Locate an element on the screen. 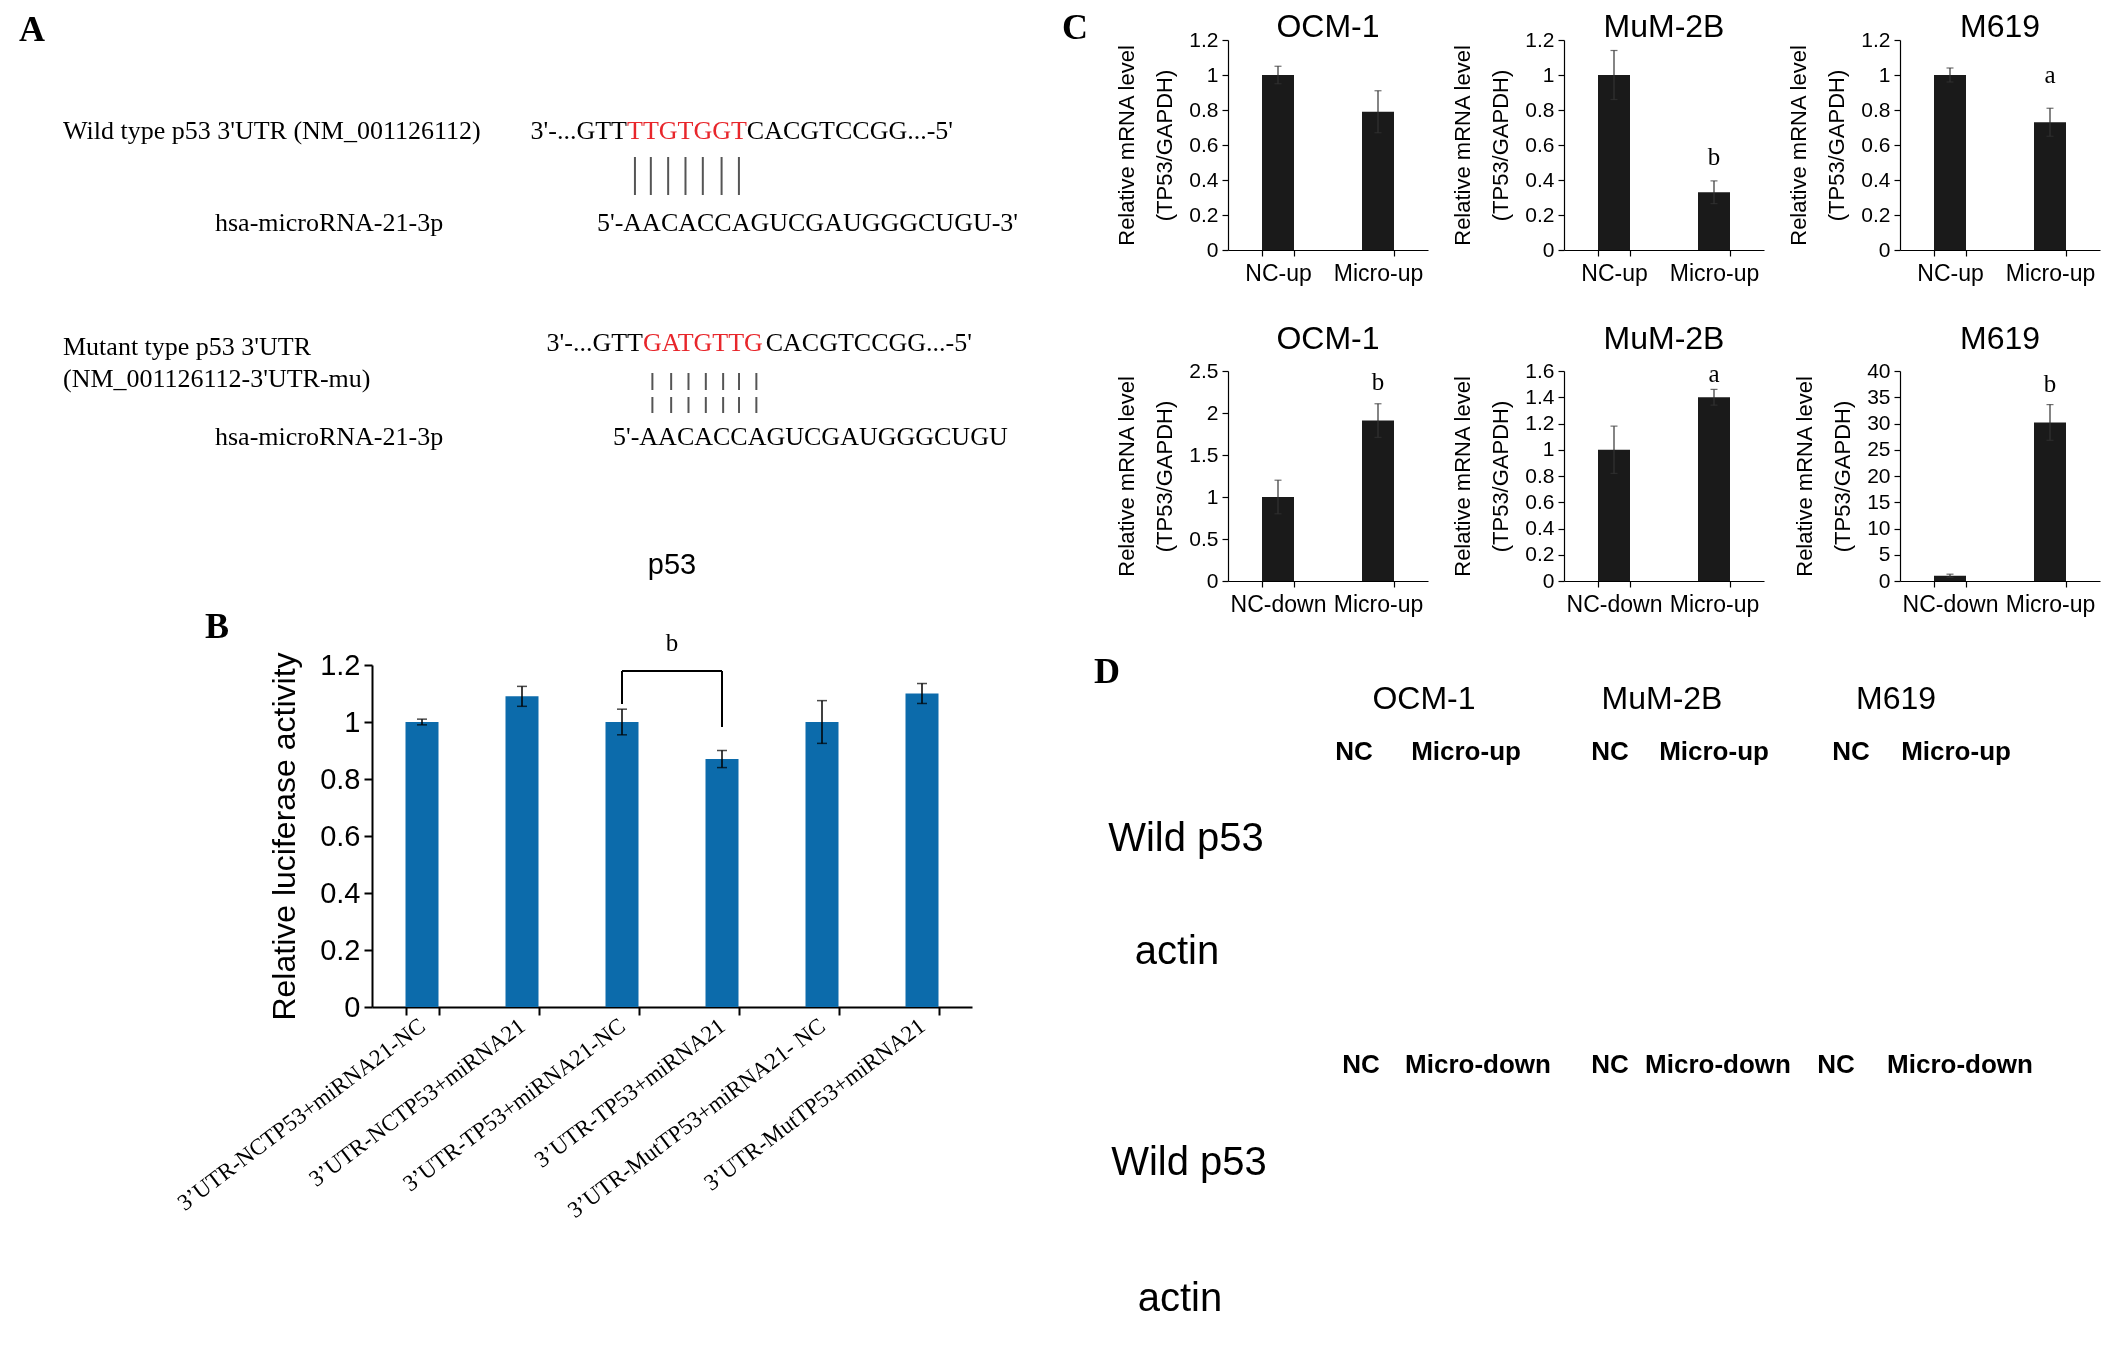 Image resolution: width=2126 pixels, height=1354 pixels. text: B is located at coordinates (217, 626).